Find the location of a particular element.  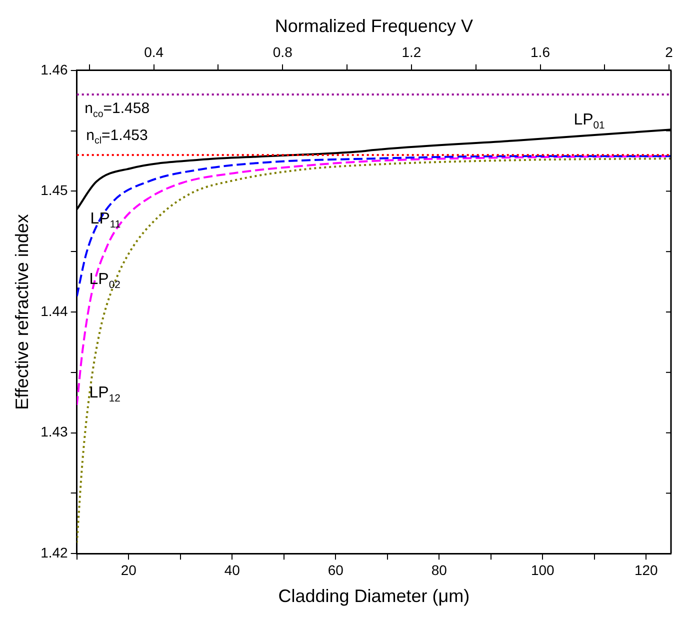

x-tick-label: 60 is located at coordinates (336, 570).